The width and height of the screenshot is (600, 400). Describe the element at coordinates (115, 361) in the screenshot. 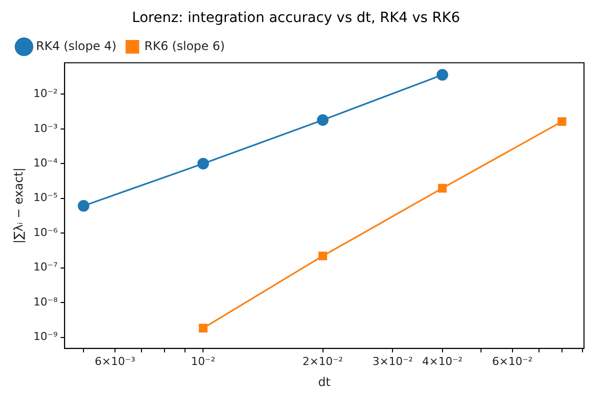

I see `x-tick-label: 6×10⁻³` at that location.